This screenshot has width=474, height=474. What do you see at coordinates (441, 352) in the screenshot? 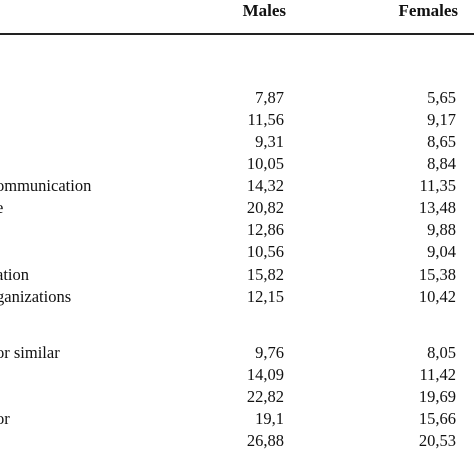
I see `females-value: 8,05` at bounding box center [441, 352].